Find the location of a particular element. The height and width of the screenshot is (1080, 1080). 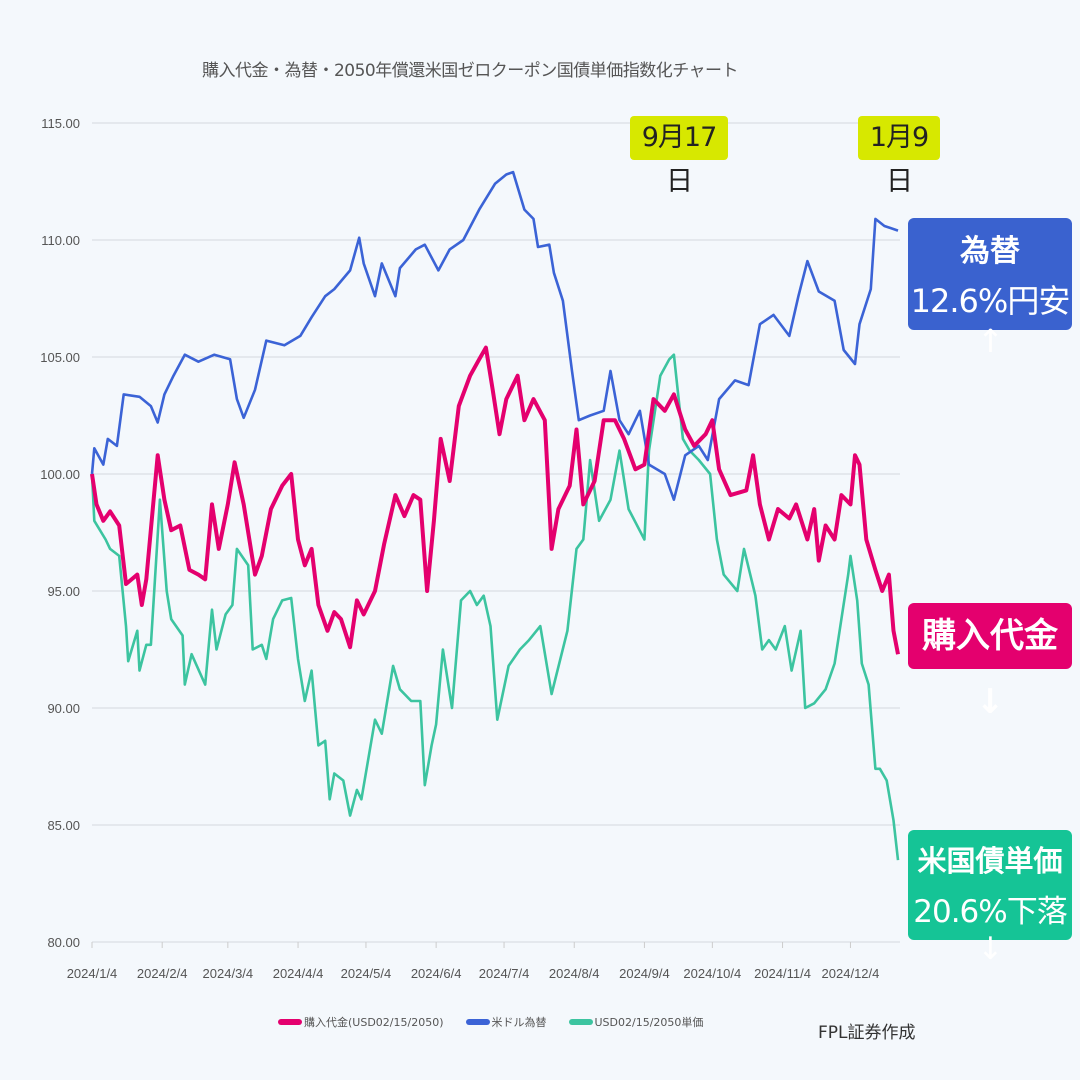

x-tick-label: 2024/4/4 is located at coordinates (298, 973).